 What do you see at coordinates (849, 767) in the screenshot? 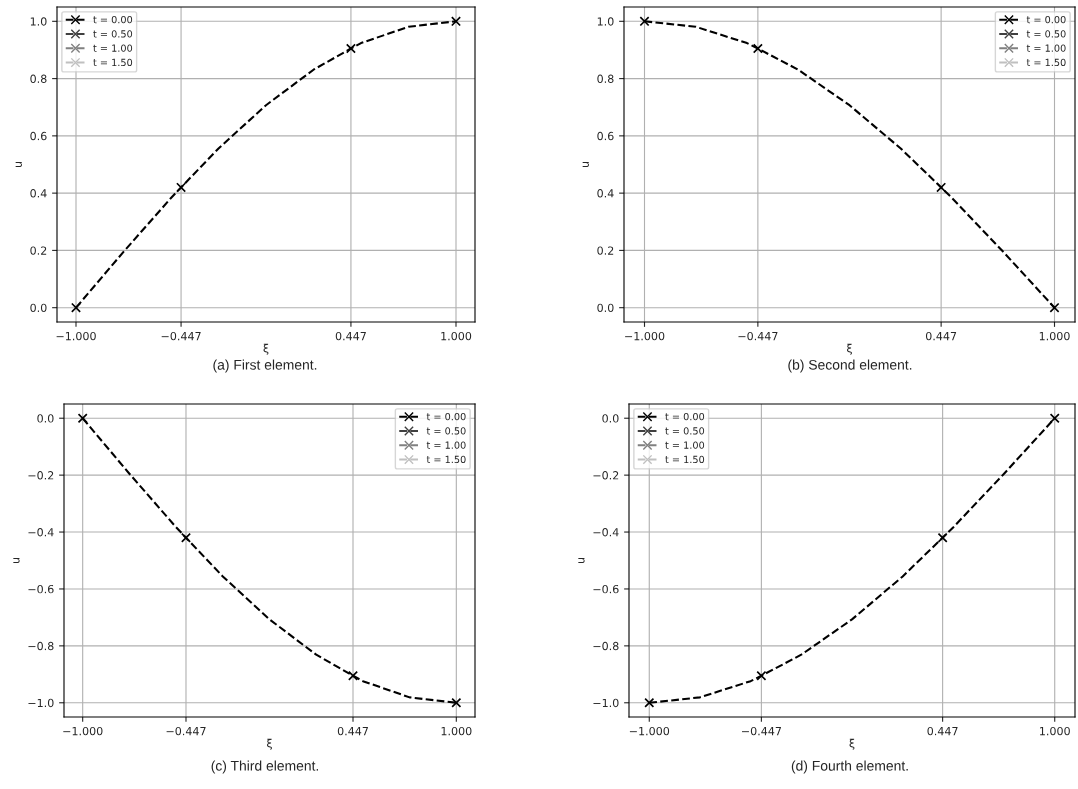
I see `text: (d) Fourth element.` at bounding box center [849, 767].